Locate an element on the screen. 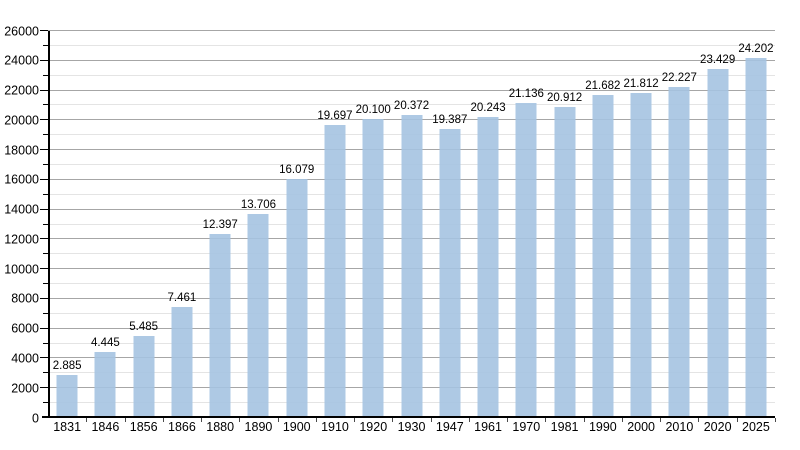 Image resolution: width=800 pixels, height=450 pixels. bar-slot: 22.227 is located at coordinates (679, 224).